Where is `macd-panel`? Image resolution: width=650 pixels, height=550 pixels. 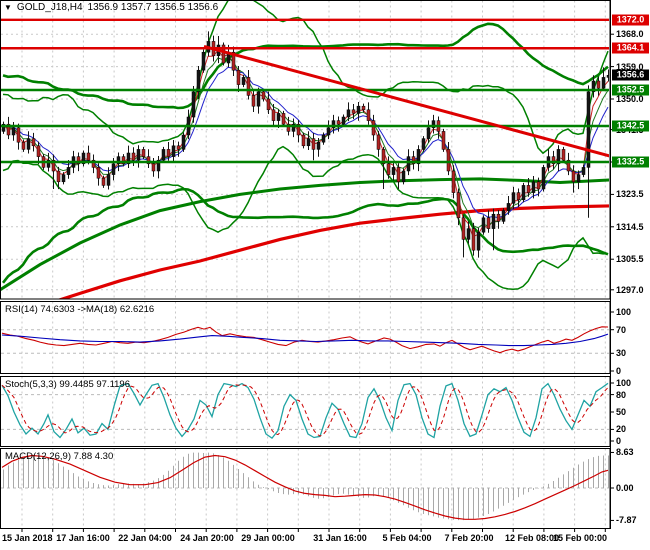
macd-panel is located at coordinates (305, 489).